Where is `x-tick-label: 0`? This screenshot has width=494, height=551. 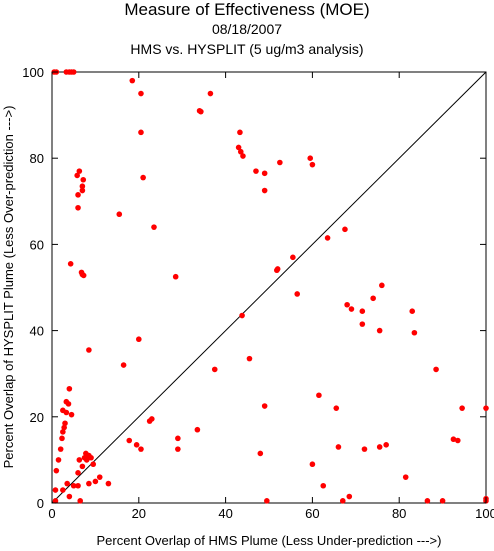 x-tick-label: 0 is located at coordinates (51, 513).